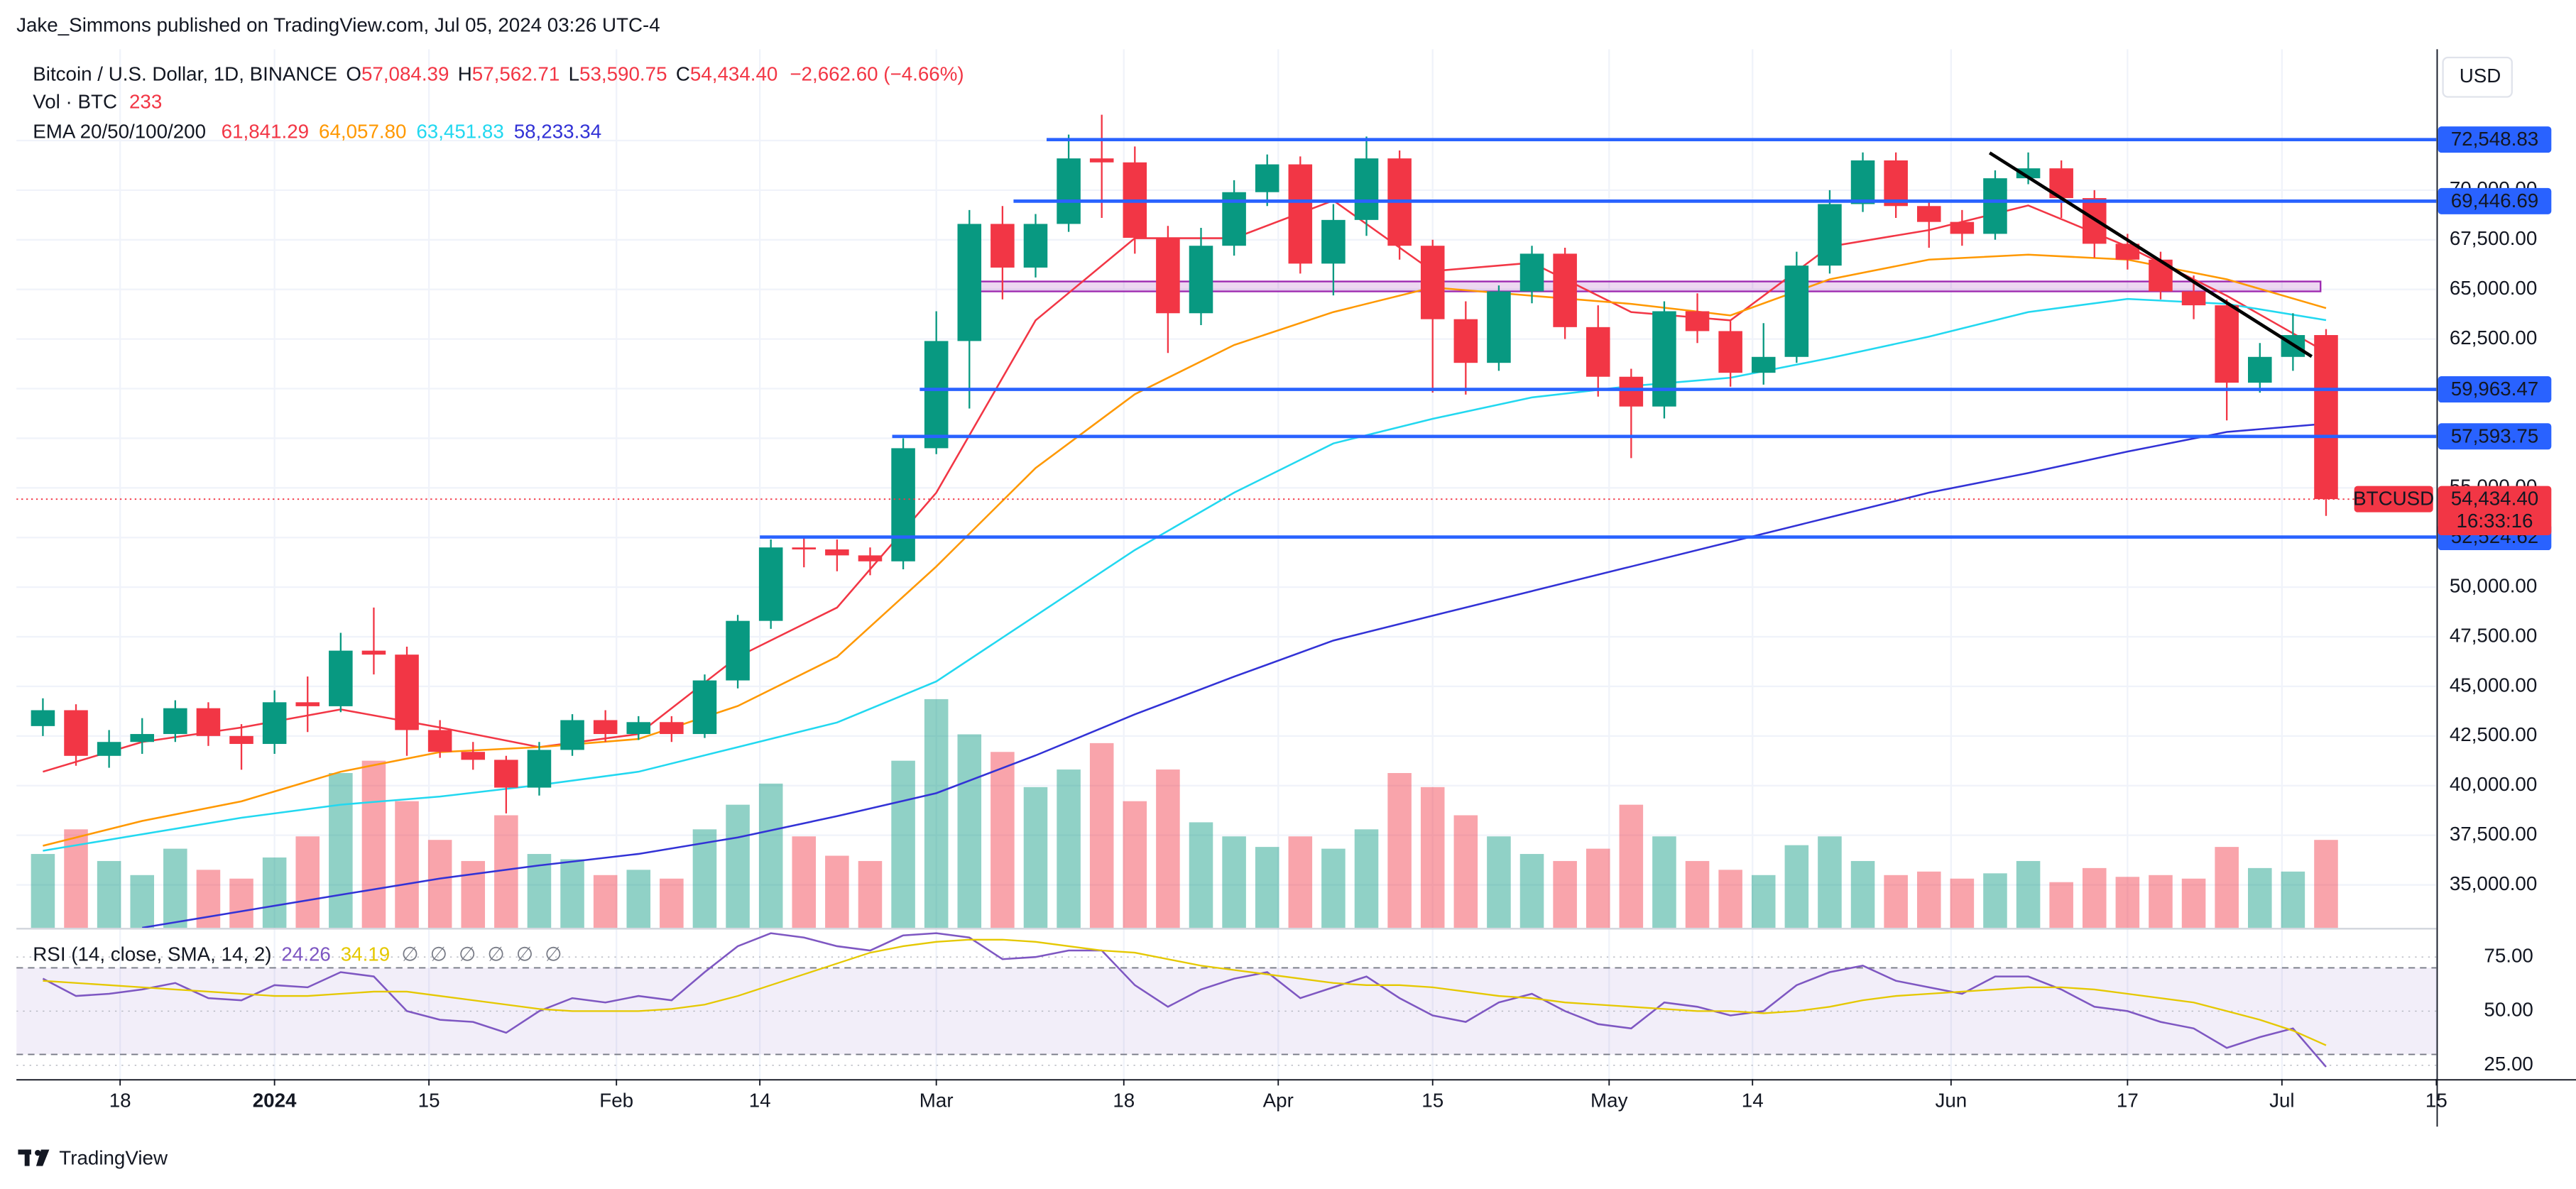 Image resolution: width=2576 pixels, height=1189 pixels. I want to click on level-label: 59,963.47, so click(2494, 389).